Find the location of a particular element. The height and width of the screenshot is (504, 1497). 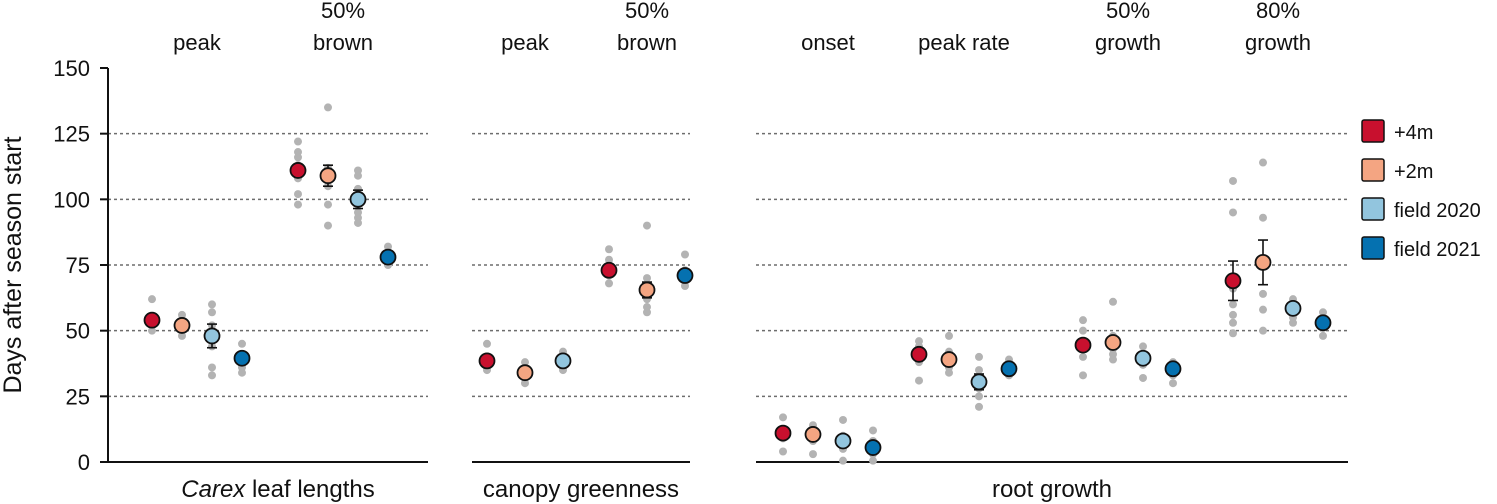

y-tick-label: 50 is located at coordinates (78, 331).